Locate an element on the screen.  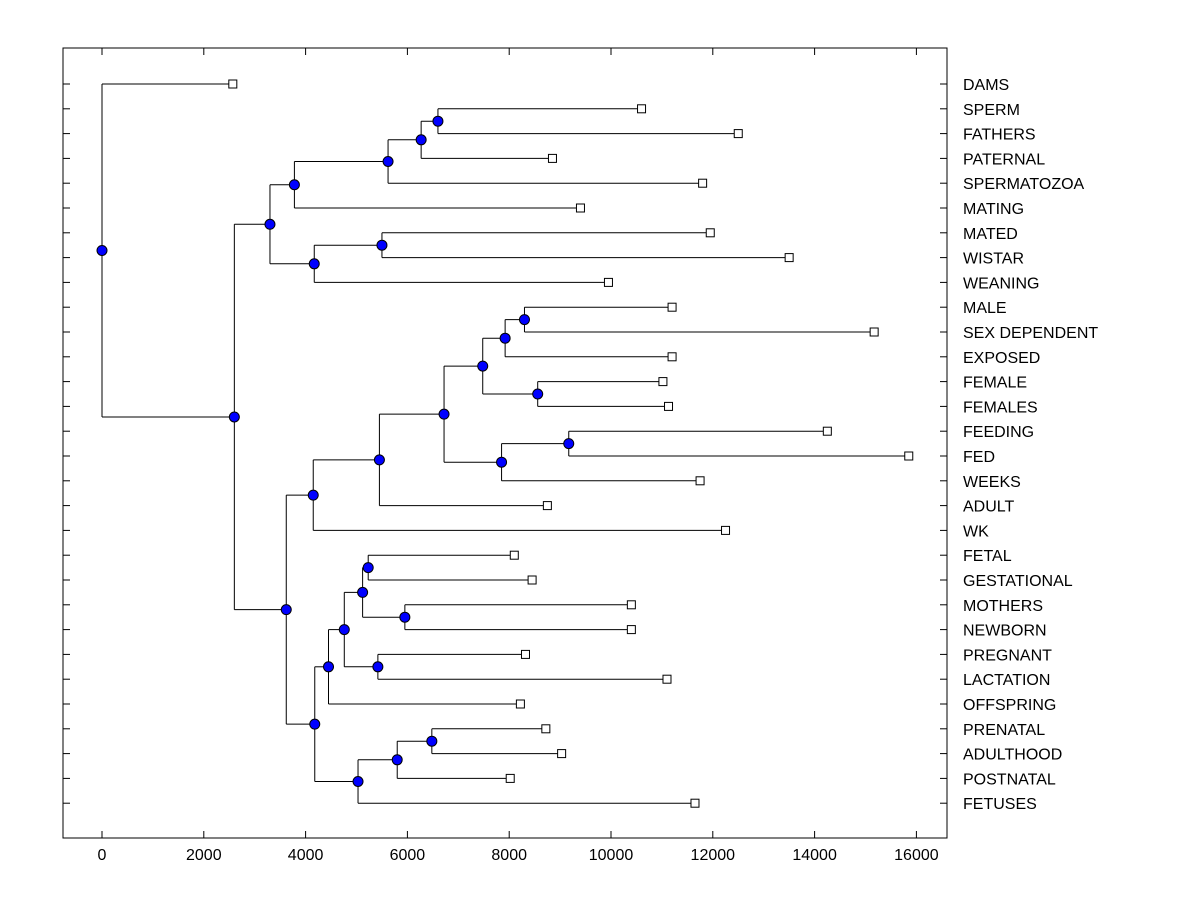
leaf-label-spermatozoa: SPERMATOZOA is located at coordinates (1024, 184).